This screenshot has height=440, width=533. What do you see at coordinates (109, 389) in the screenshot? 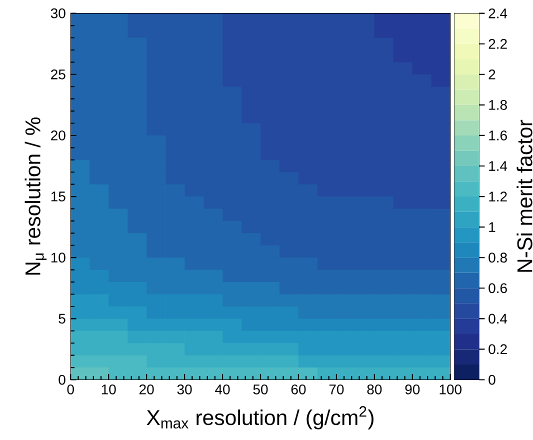
I see `x-tick-label: 10` at bounding box center [109, 389].